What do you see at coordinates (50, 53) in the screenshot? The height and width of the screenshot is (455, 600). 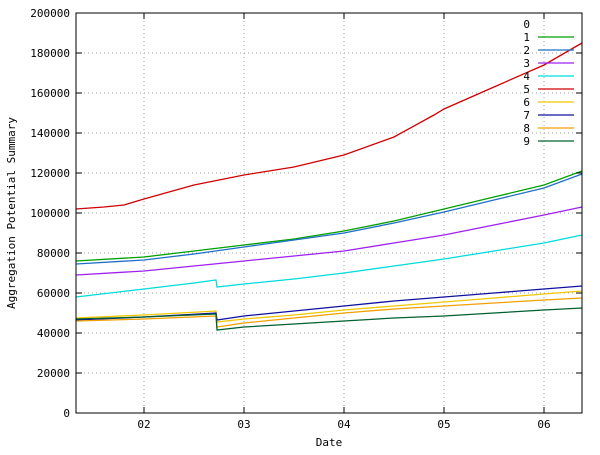 I see `y-tick-label: 180000` at bounding box center [50, 53].